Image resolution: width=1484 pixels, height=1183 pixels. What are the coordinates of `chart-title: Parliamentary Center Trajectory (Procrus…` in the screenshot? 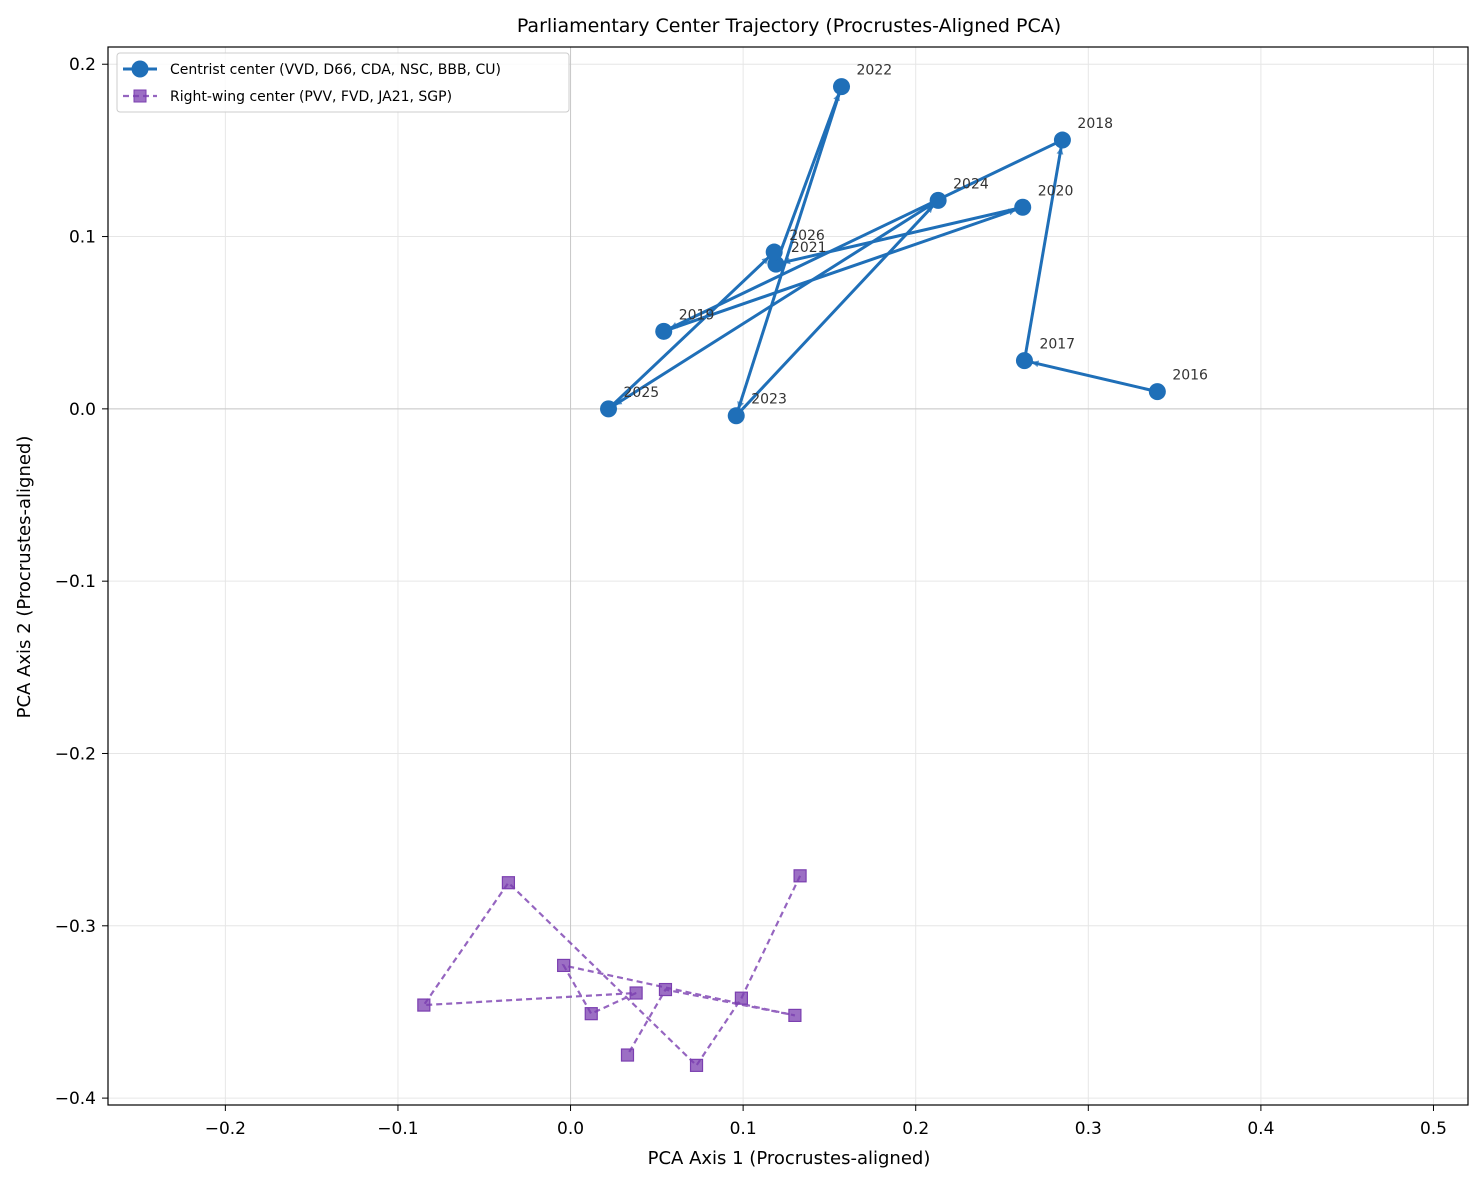 It's located at (789, 26).